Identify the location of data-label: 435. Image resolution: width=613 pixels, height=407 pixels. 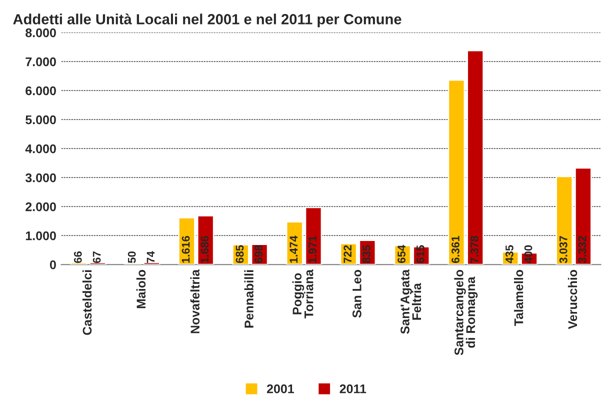
(510, 254).